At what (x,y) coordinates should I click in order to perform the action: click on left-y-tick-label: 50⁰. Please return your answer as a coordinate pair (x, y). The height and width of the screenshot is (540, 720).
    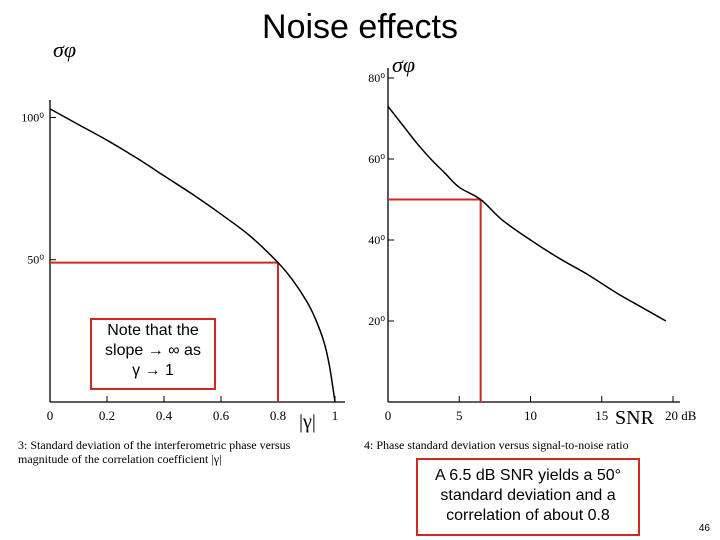
    Looking at the image, I should click on (35, 260).